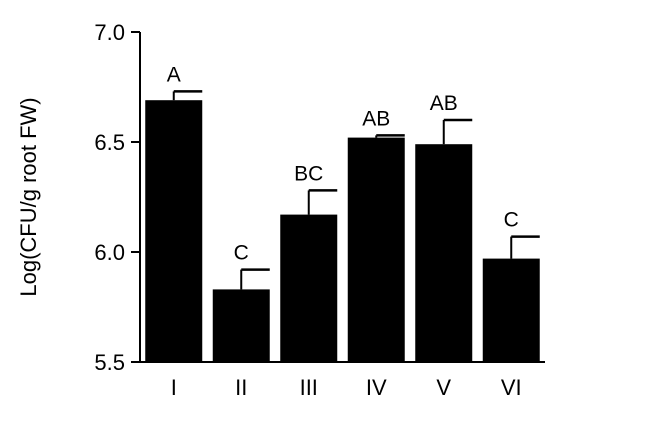 The width and height of the screenshot is (655, 427). I want to click on significance-label: A, so click(174, 74).